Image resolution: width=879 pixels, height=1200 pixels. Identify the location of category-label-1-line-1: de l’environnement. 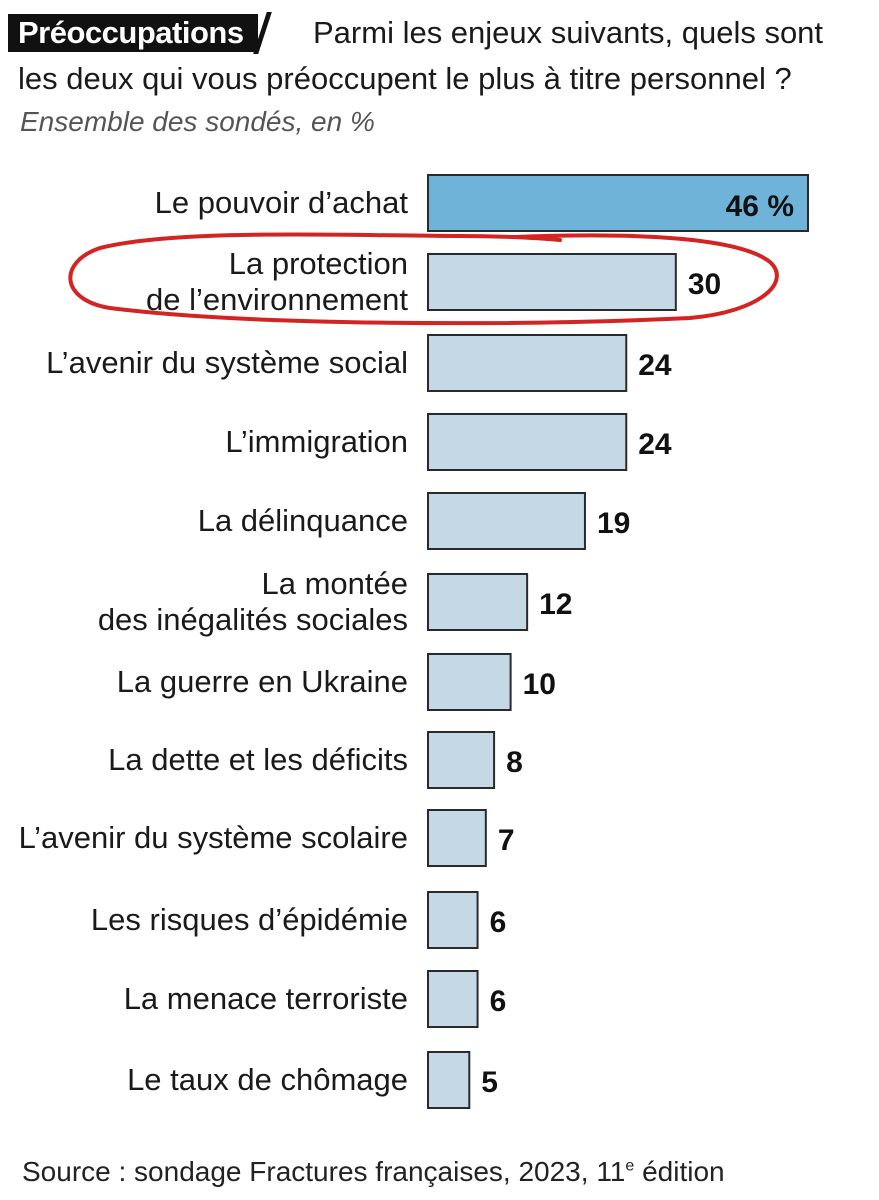
(277, 299).